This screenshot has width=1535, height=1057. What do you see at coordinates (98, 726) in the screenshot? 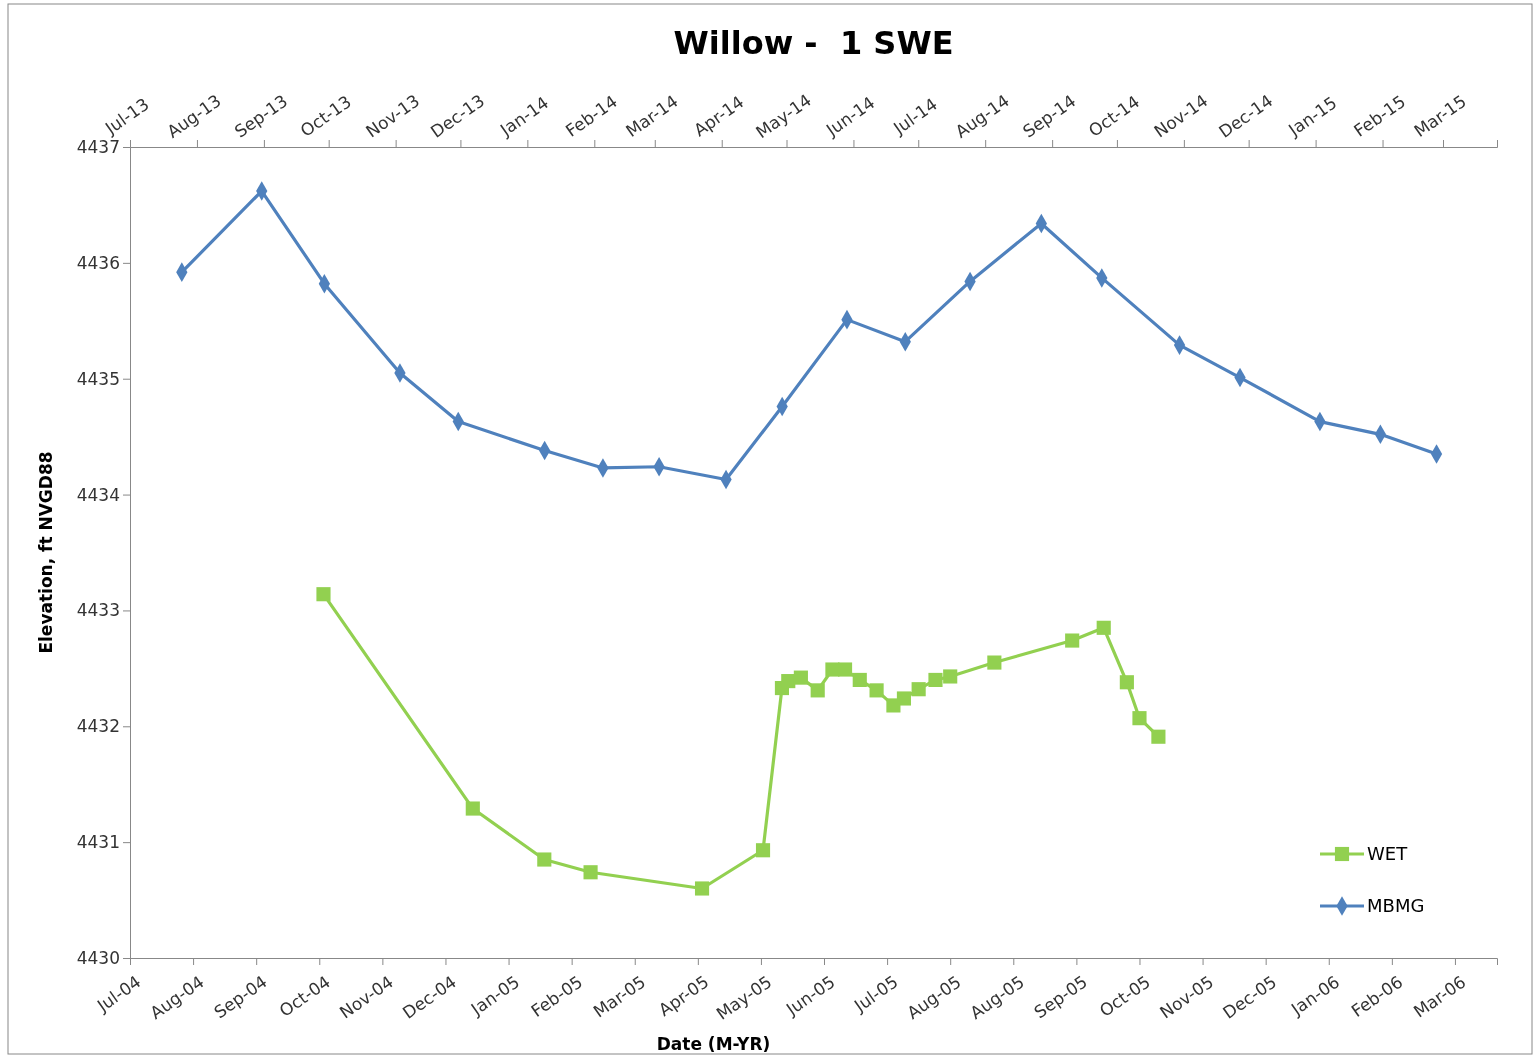
I see `y-tick-label: 4432` at bounding box center [98, 726].